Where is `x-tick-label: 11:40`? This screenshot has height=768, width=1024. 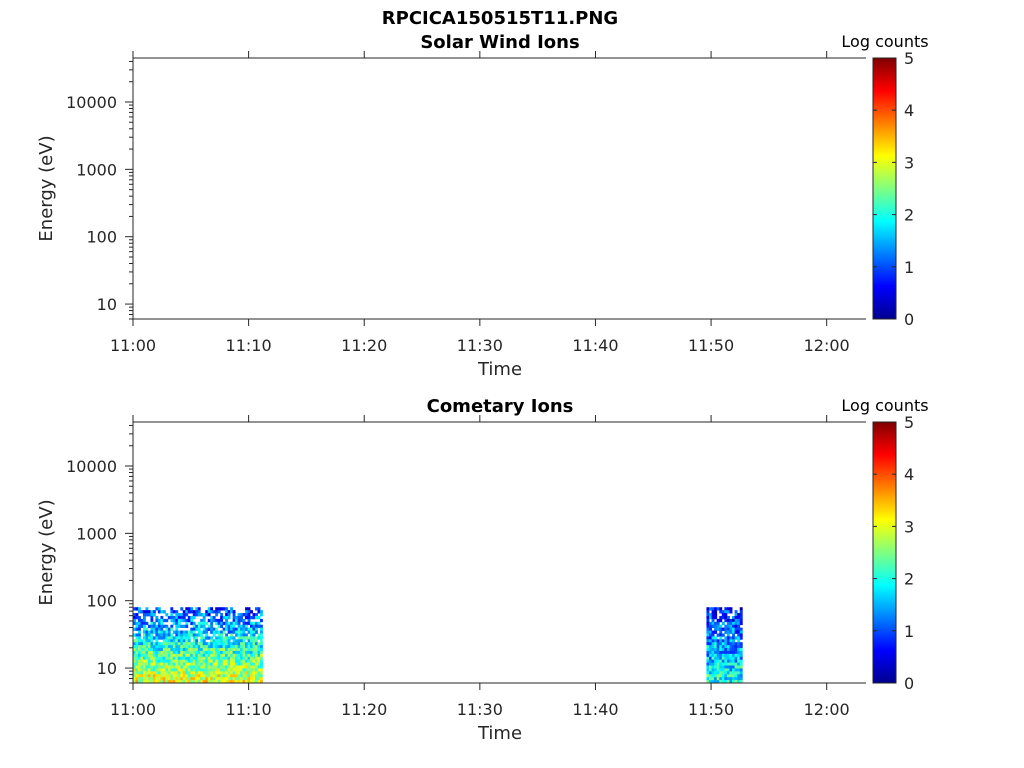
x-tick-label: 11:40 is located at coordinates (595, 709).